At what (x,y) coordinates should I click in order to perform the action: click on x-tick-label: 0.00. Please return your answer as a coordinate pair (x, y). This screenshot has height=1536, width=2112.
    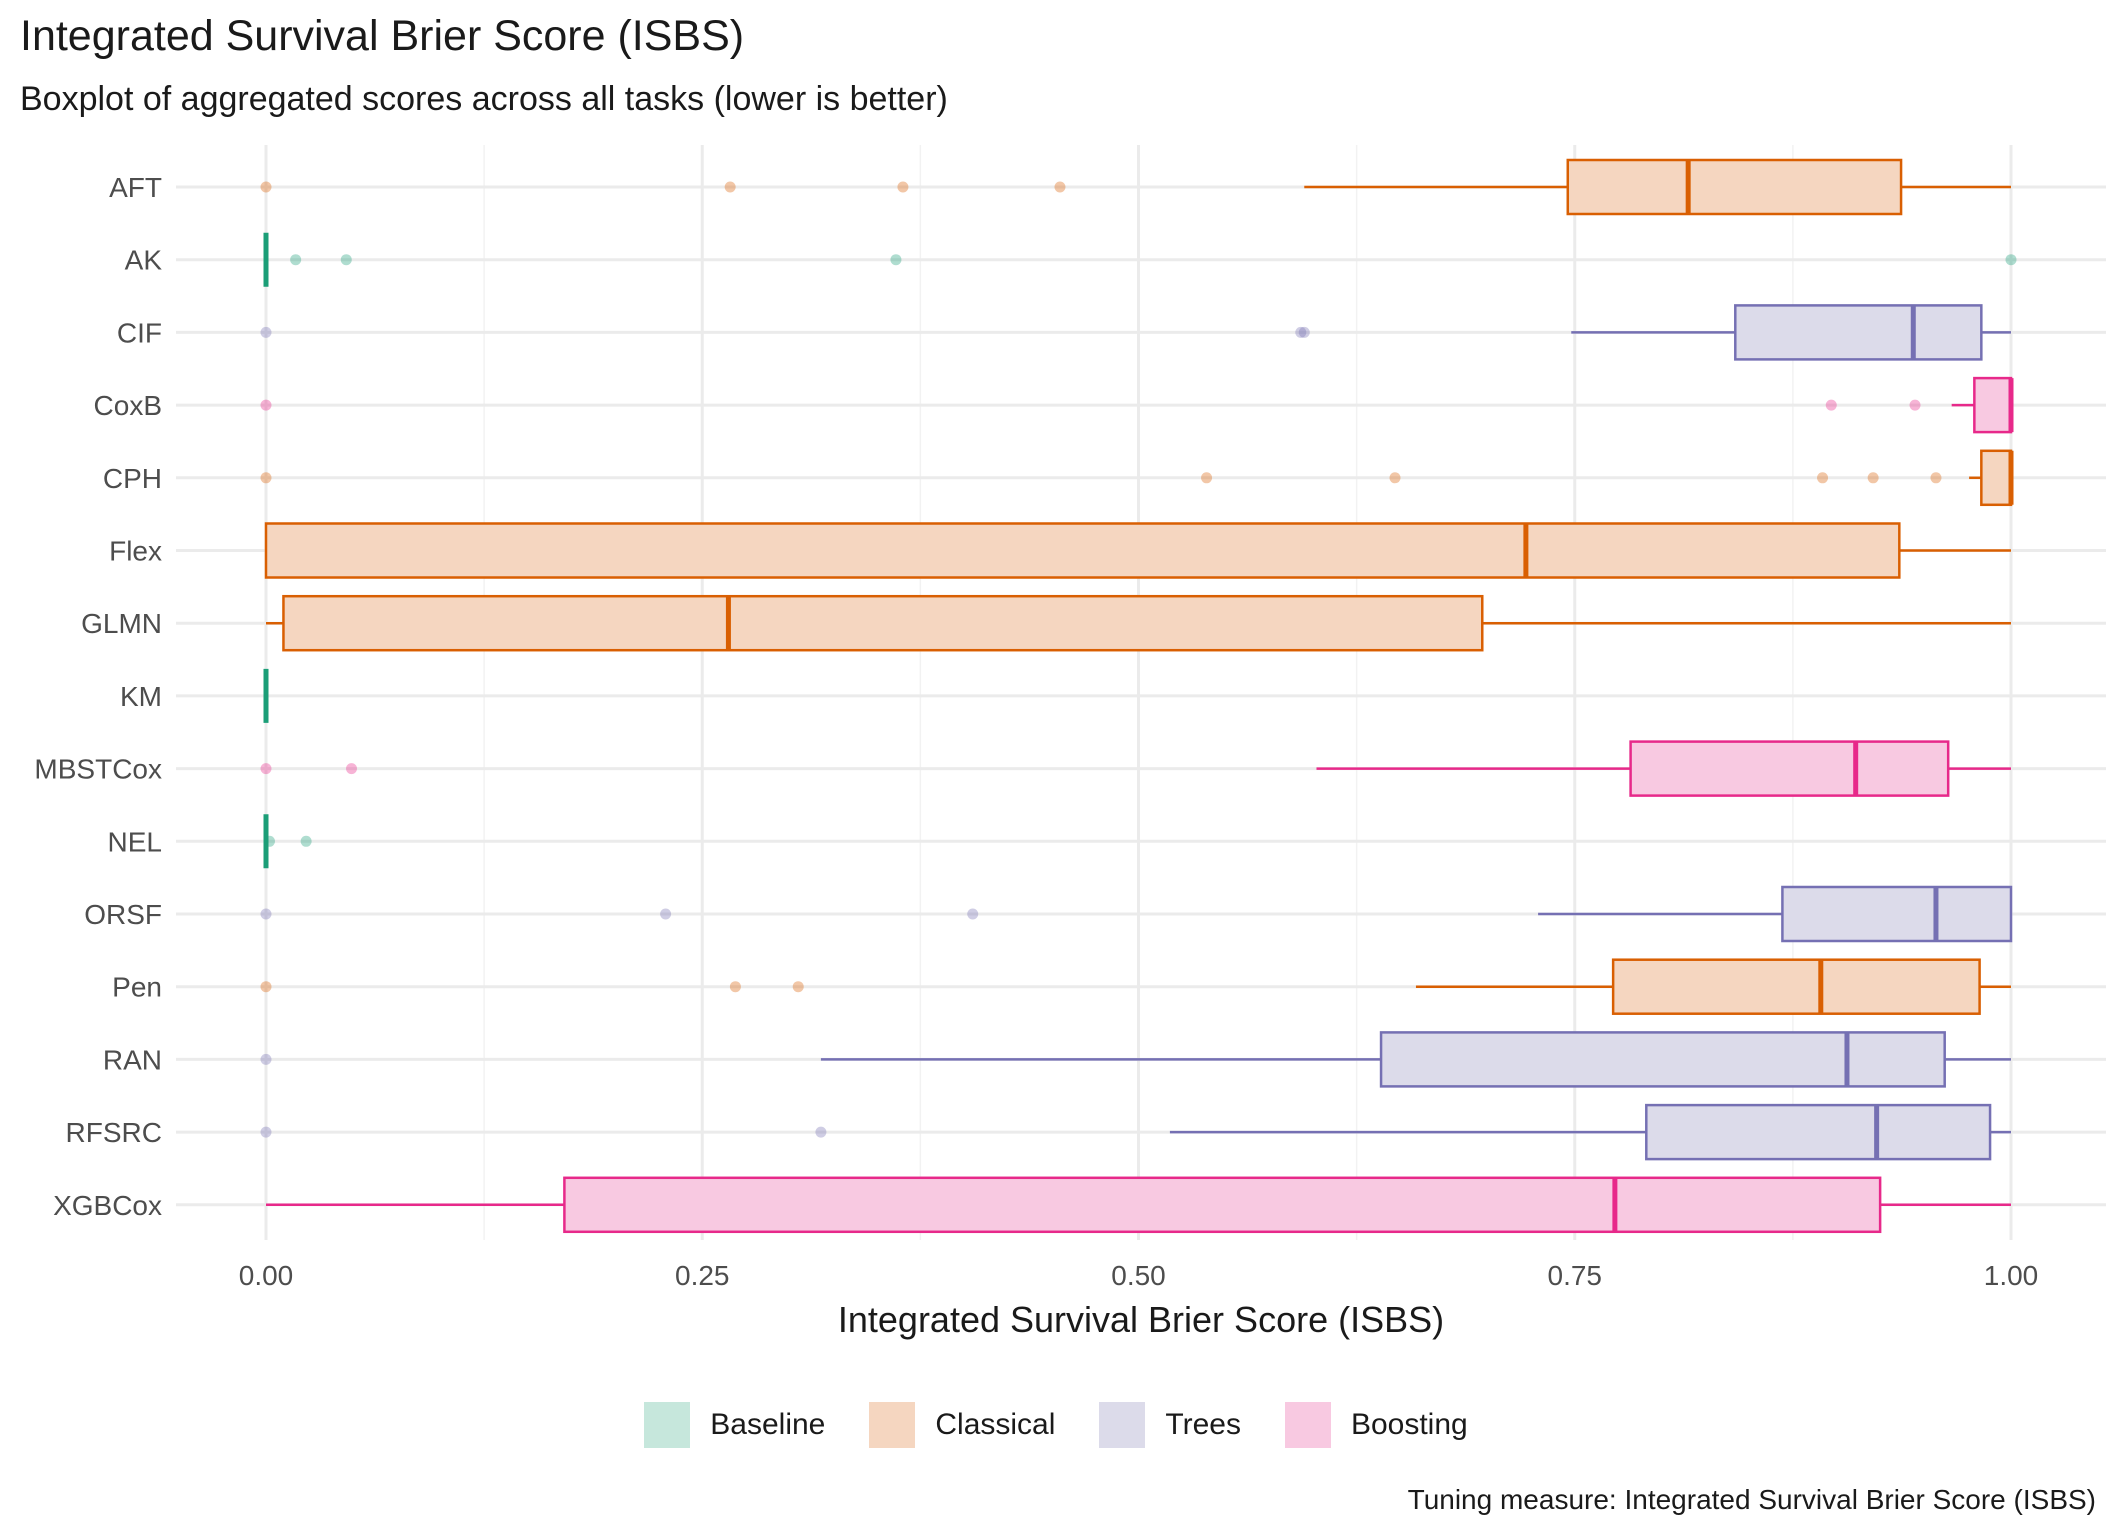
    Looking at the image, I should click on (266, 1275).